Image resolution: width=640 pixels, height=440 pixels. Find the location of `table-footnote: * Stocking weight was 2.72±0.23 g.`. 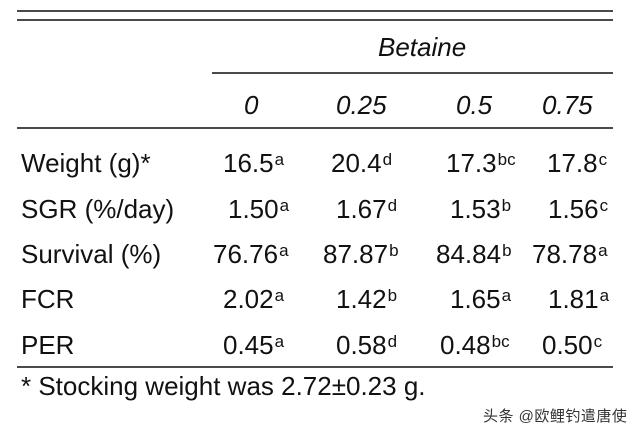

table-footnote: * Stocking weight was 2.72±0.23 g. is located at coordinates (223, 386).